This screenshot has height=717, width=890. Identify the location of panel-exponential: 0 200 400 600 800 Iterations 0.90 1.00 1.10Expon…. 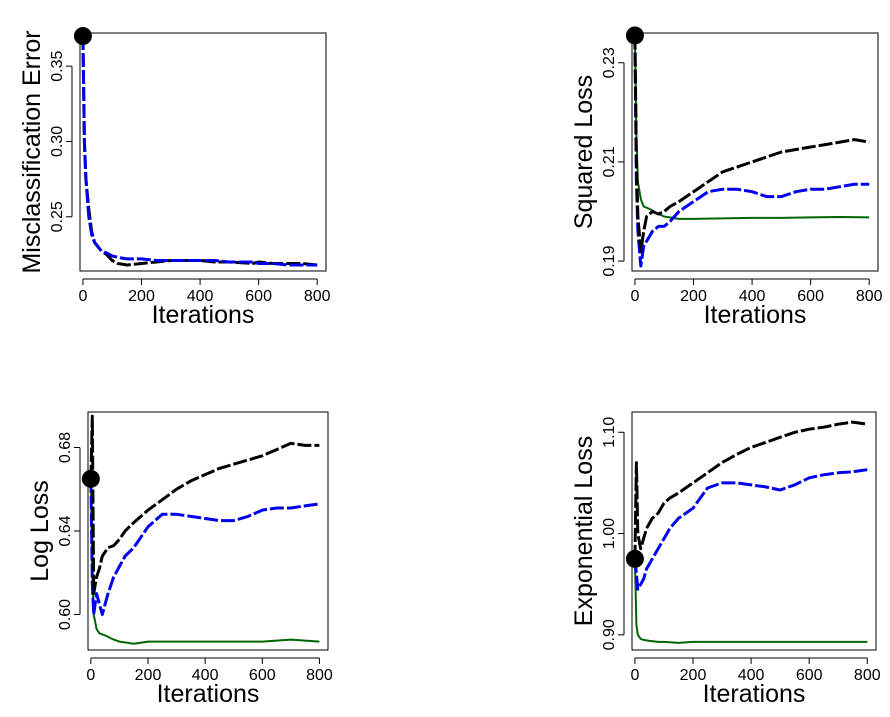
(725, 559).